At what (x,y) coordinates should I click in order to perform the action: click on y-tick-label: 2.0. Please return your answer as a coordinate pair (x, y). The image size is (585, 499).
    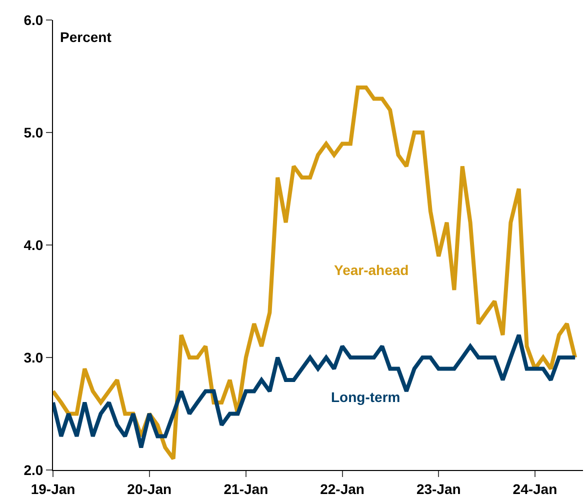
    Looking at the image, I should click on (34, 470).